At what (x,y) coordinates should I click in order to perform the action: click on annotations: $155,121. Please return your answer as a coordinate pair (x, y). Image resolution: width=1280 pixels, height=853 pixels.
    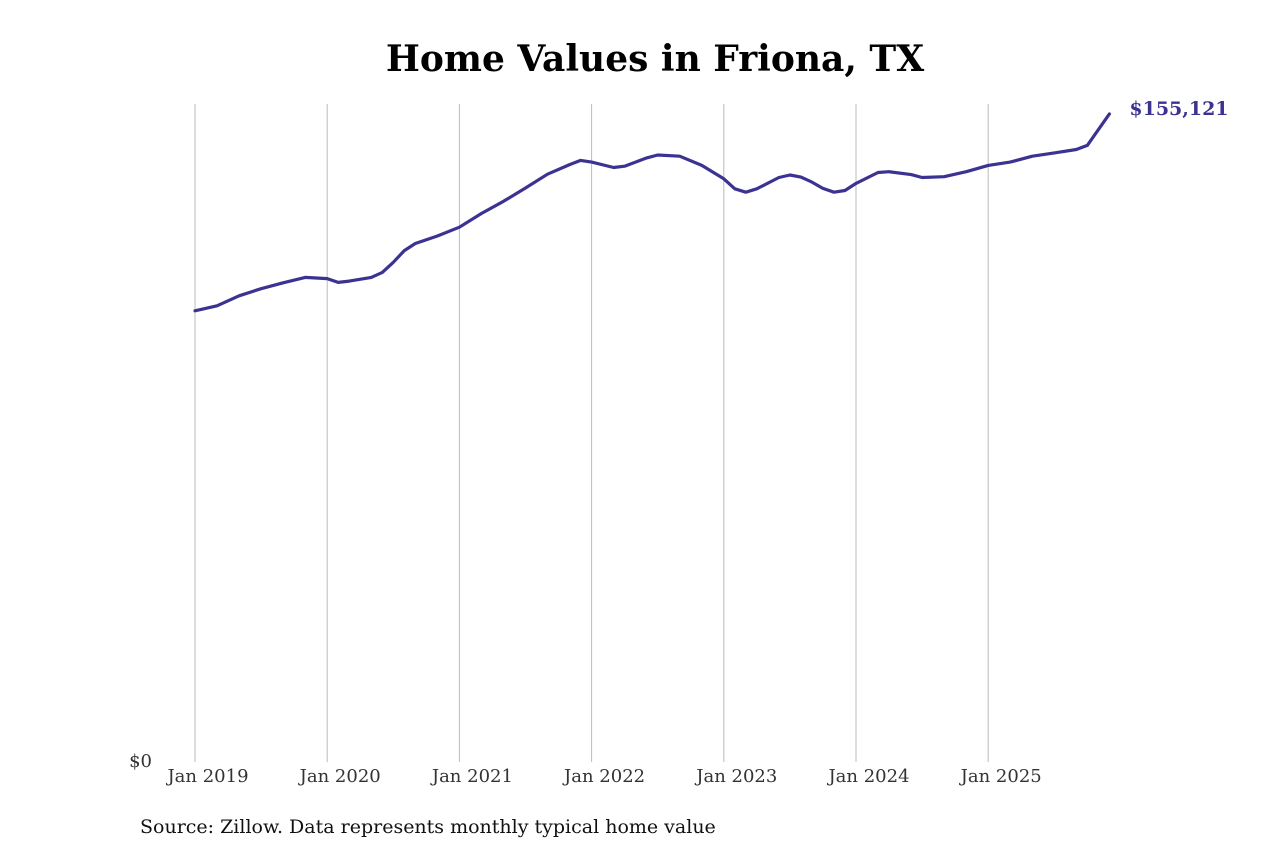
    Looking at the image, I should click on (1178, 109).